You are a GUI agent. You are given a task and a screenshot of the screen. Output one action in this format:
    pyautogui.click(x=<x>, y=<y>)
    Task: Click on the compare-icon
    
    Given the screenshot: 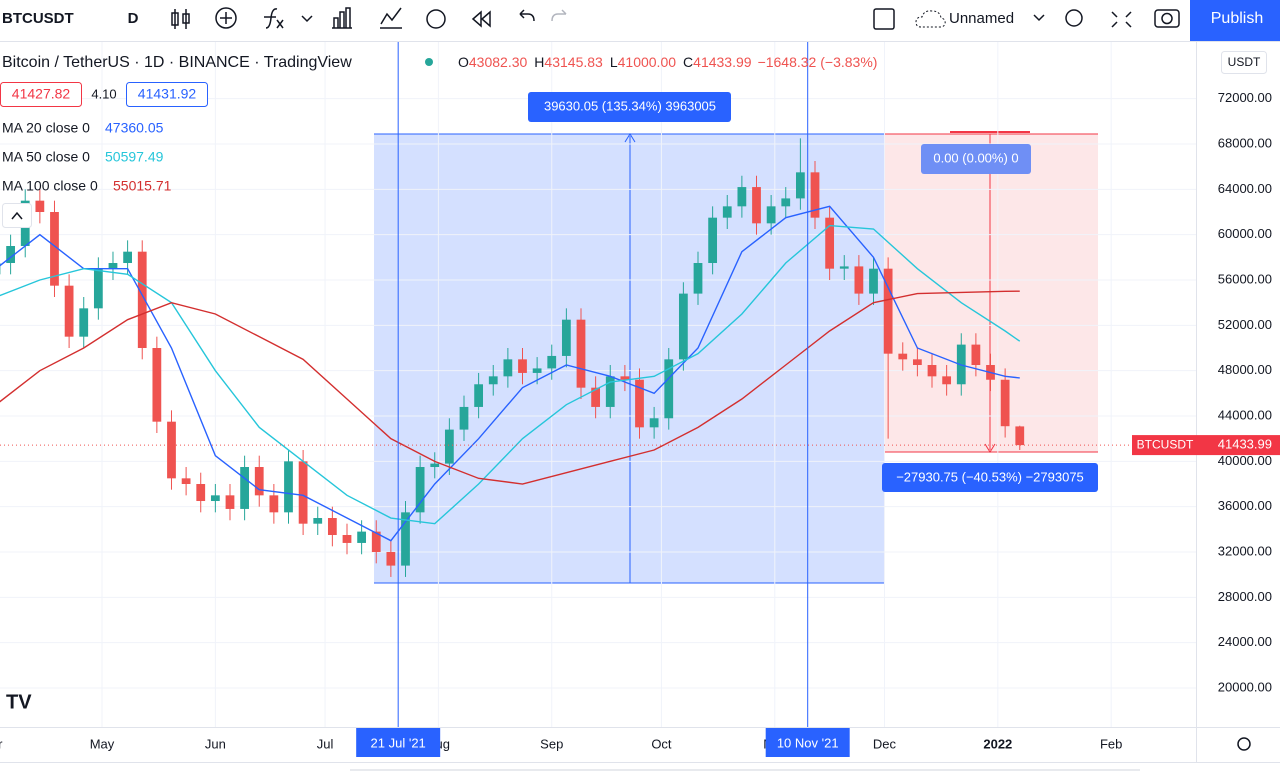 What is the action you would take?
    pyautogui.click(x=391, y=18)
    